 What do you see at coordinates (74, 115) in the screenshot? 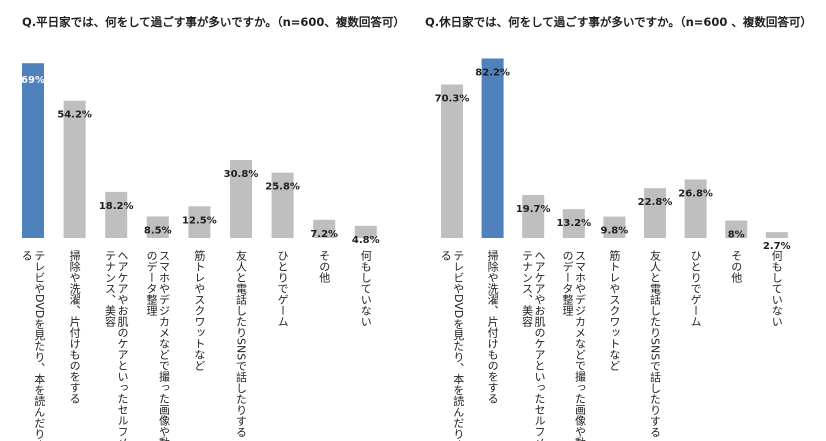
I see `bar-value-label: 54.2%` at bounding box center [74, 115].